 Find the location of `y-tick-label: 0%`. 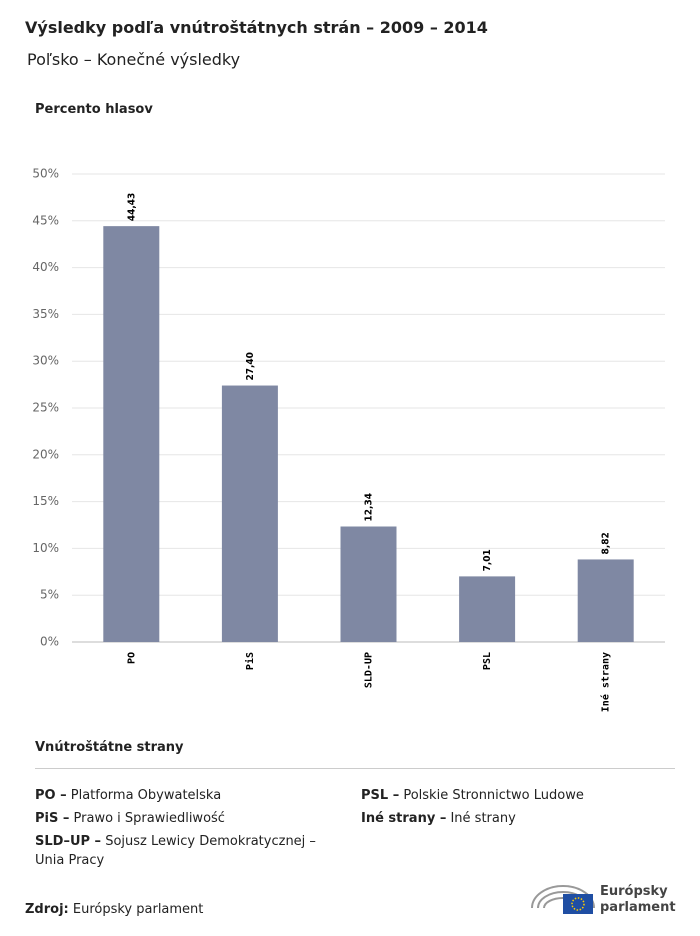

y-tick-label: 0% is located at coordinates (49, 642).